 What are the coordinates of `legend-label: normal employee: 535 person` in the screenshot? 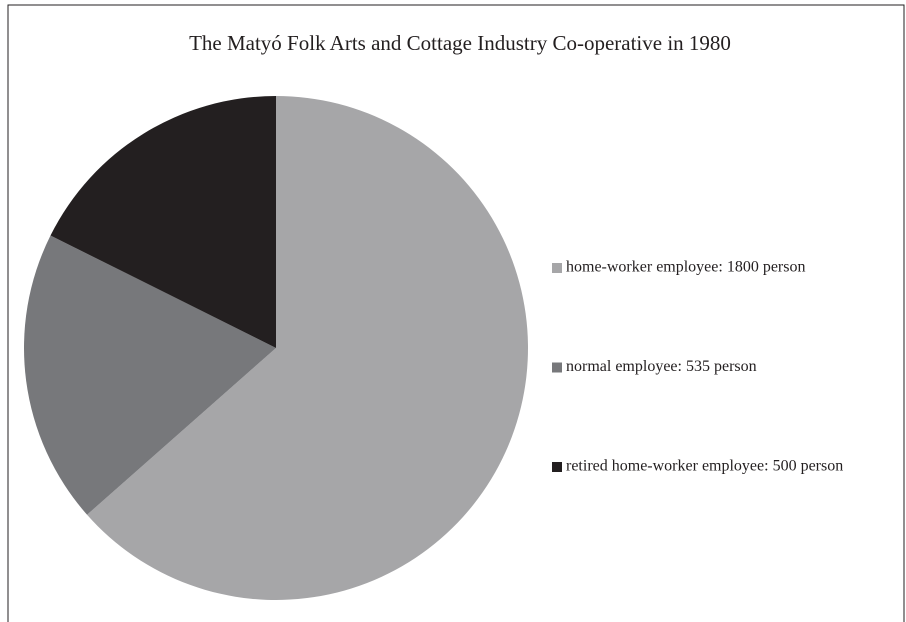 It's located at (661, 366).